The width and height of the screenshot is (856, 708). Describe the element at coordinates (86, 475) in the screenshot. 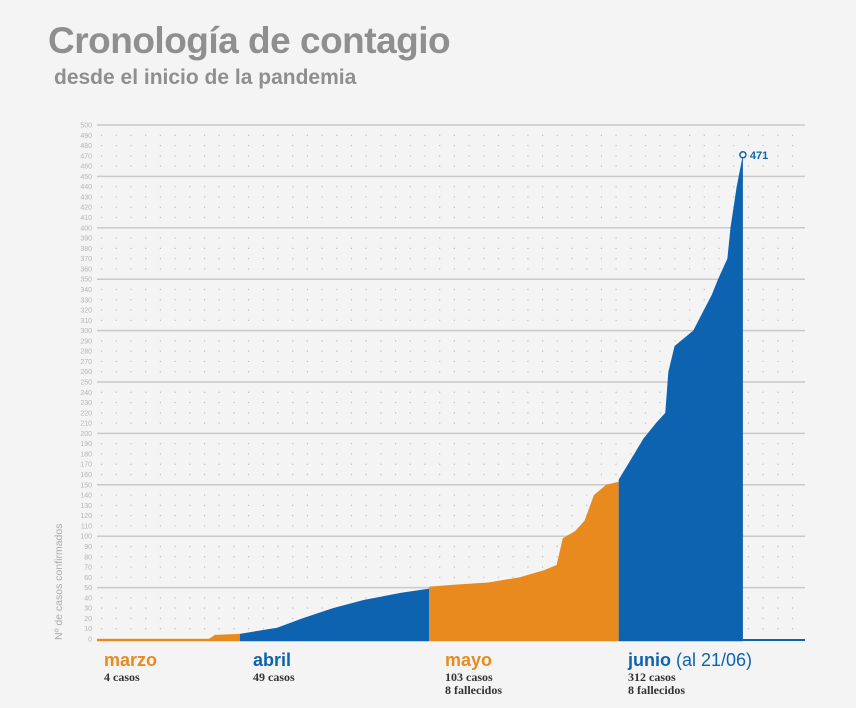

I see `y-tick-label: 160` at that location.